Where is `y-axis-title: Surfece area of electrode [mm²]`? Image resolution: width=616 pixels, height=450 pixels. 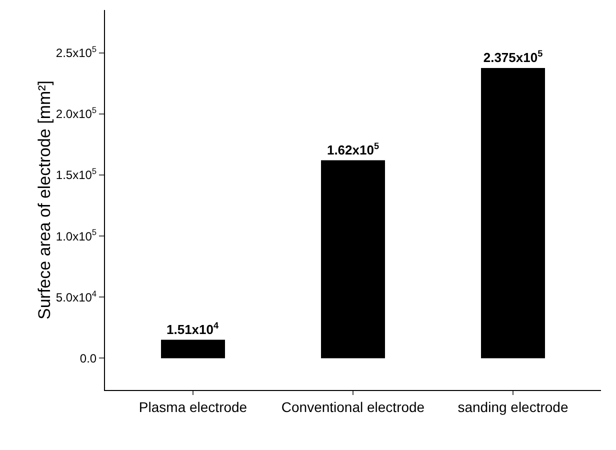 y-axis-title: Surfece area of electrode [mm²] is located at coordinates (44, 200).